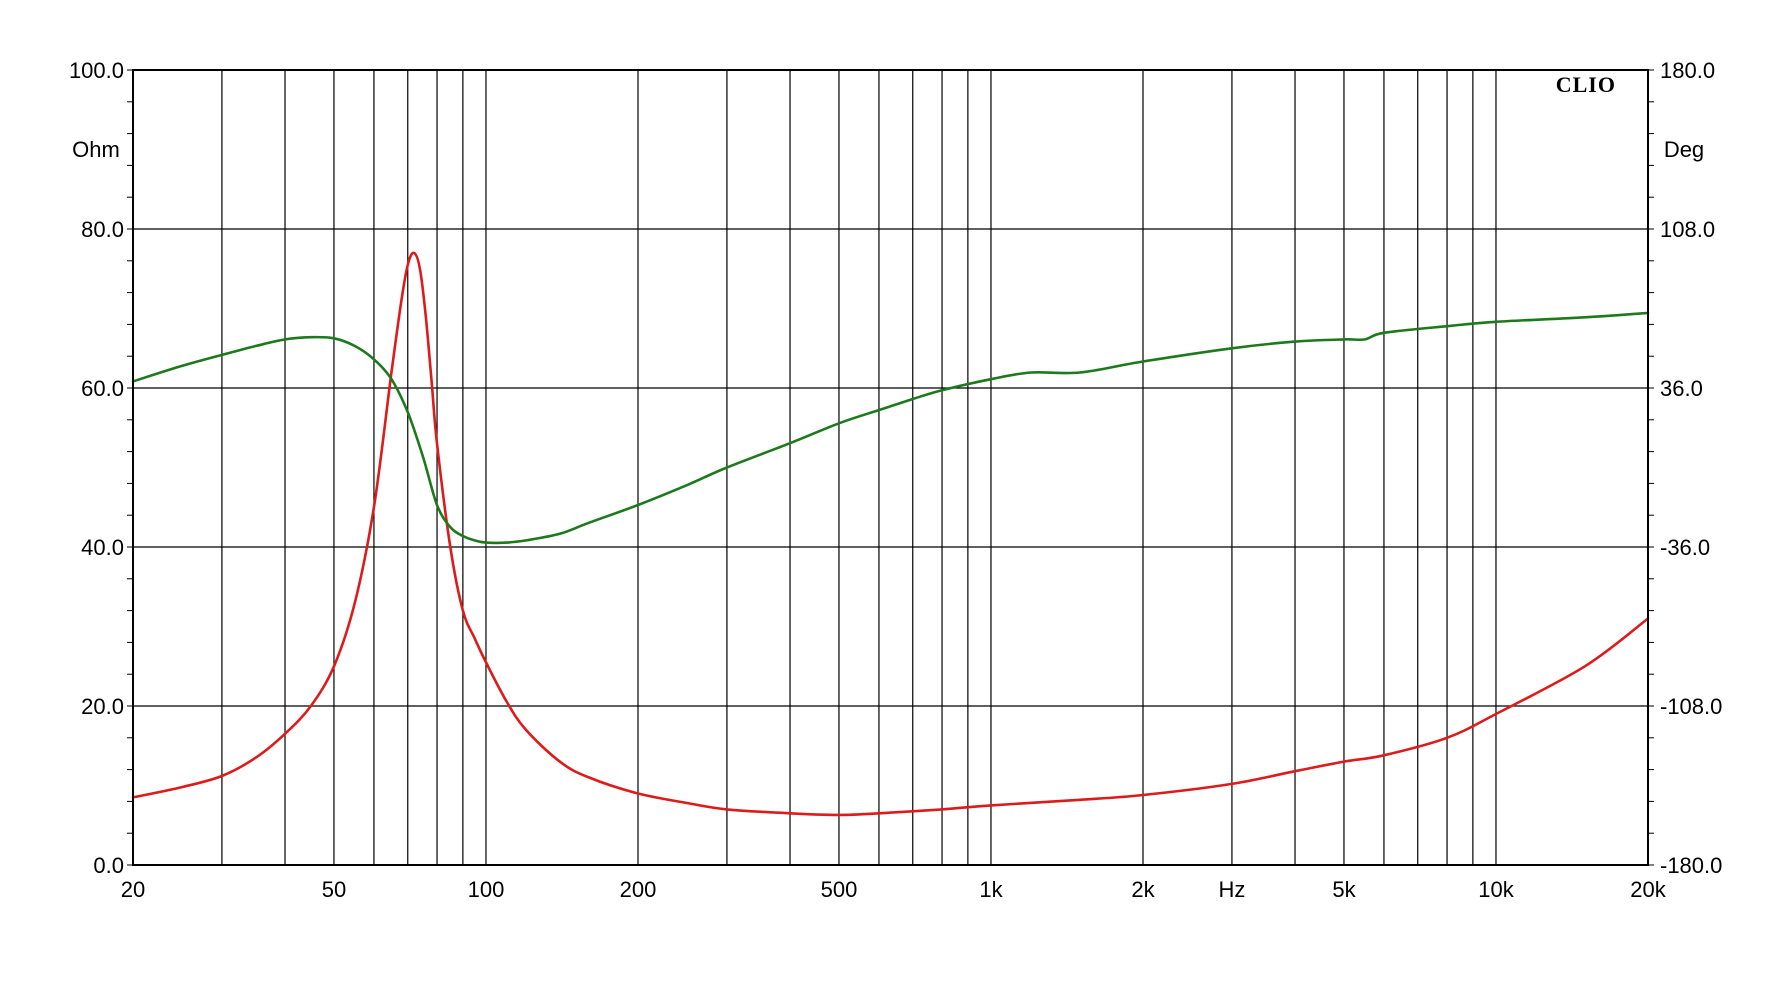  Describe the element at coordinates (839, 889) in the screenshot. I see `x-tick-label: 500` at that location.